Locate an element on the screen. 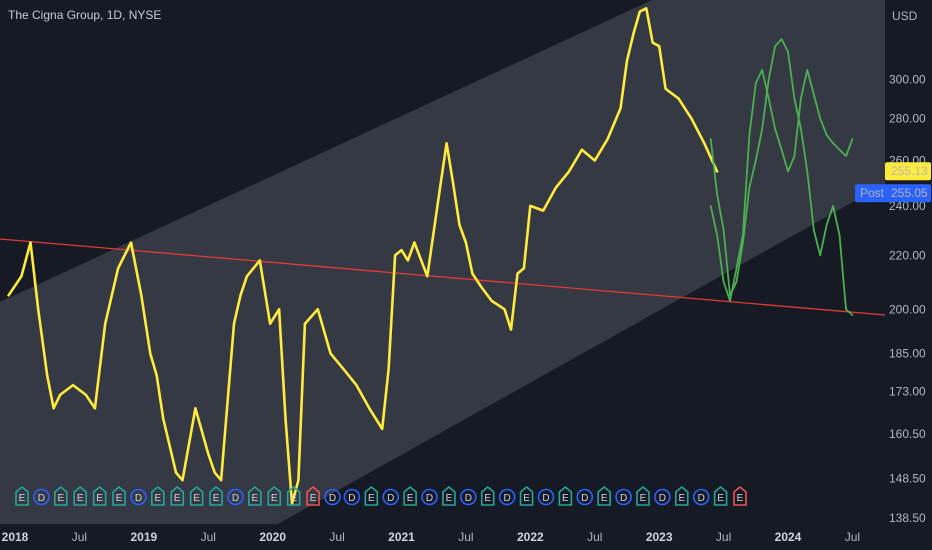 The image size is (932, 550). y-tick-label: 200.00 is located at coordinates (907, 309).